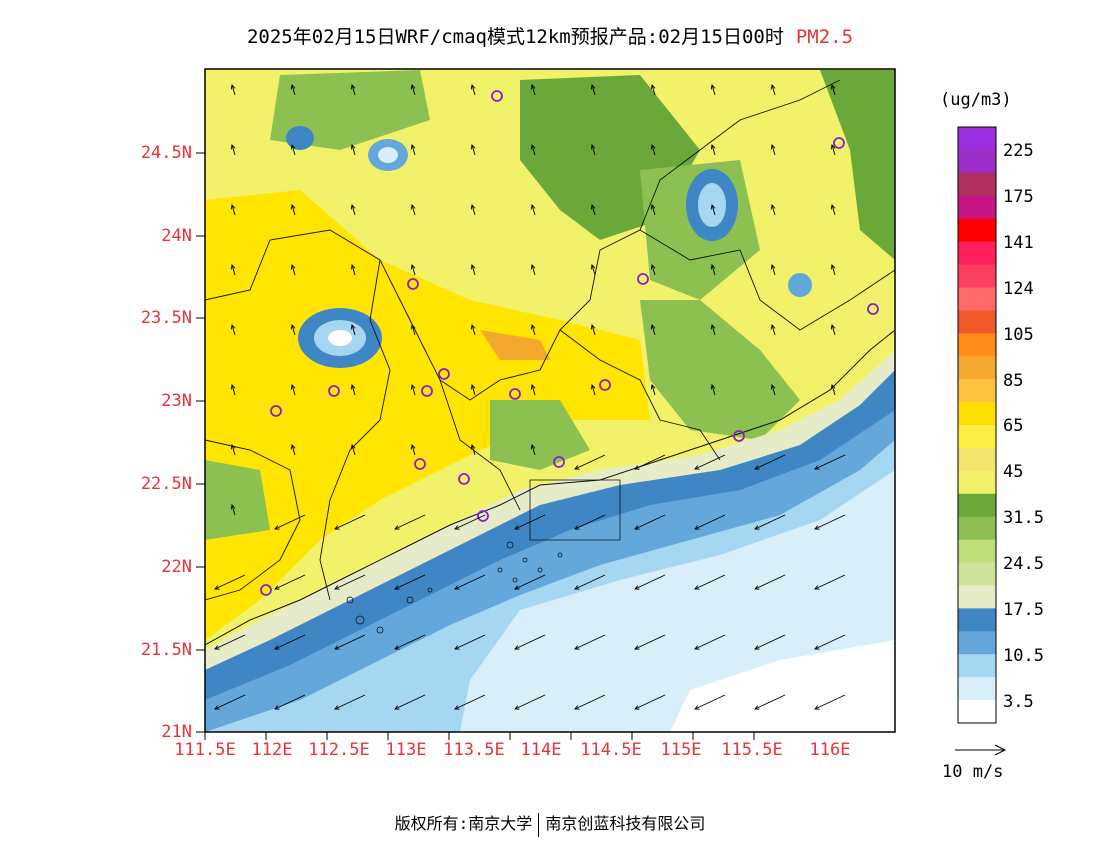 This screenshot has height=850, width=1100. I want to click on colorbar-label: 124, so click(1018, 289).